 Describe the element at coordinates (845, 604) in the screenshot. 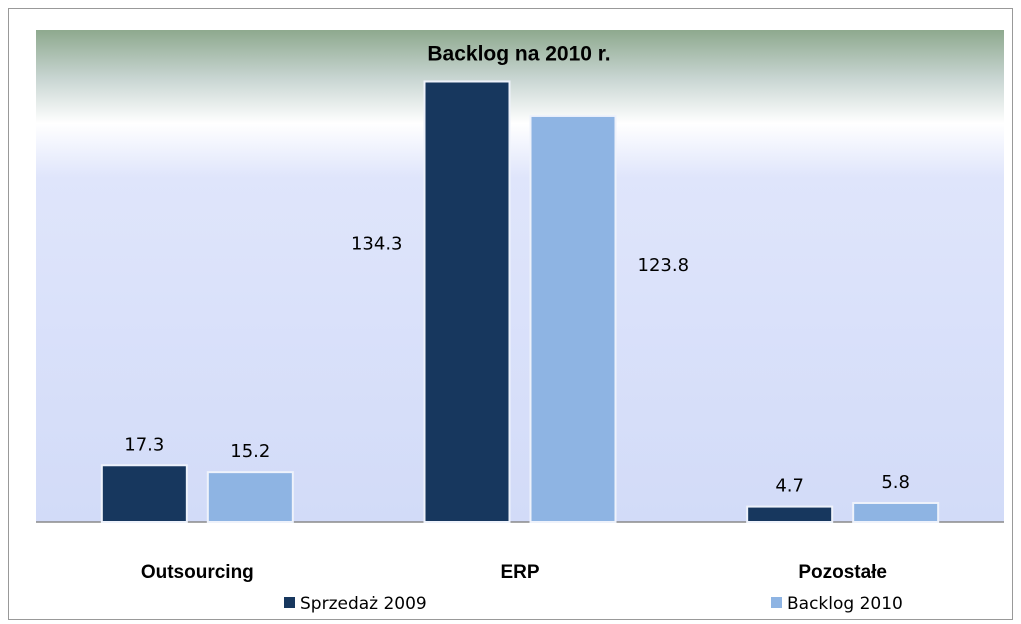

I see `legend-label: Backlog 2010` at that location.